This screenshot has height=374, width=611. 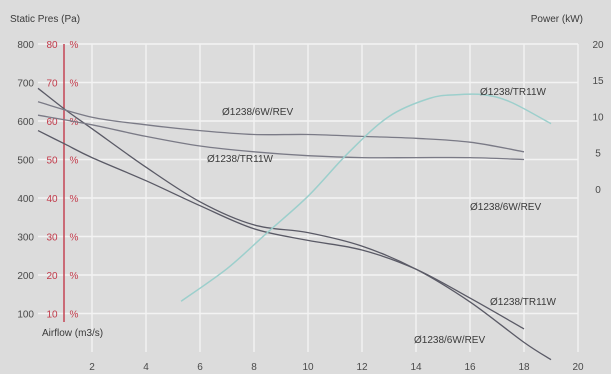 What do you see at coordinates (25, 199) in the screenshot?
I see `static-pressure-tick-label: 400` at bounding box center [25, 199].